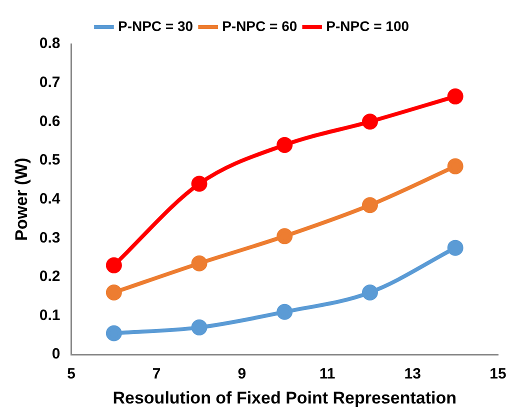  I want to click on y-tick-label: 0, so click(56, 354).